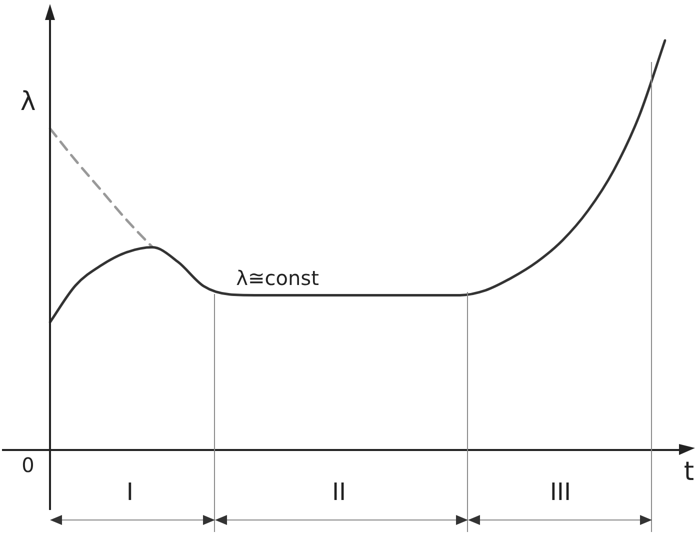 Image resolution: width=698 pixels, height=537 pixels. I want to click on y-axis-title: λ, so click(28, 102).